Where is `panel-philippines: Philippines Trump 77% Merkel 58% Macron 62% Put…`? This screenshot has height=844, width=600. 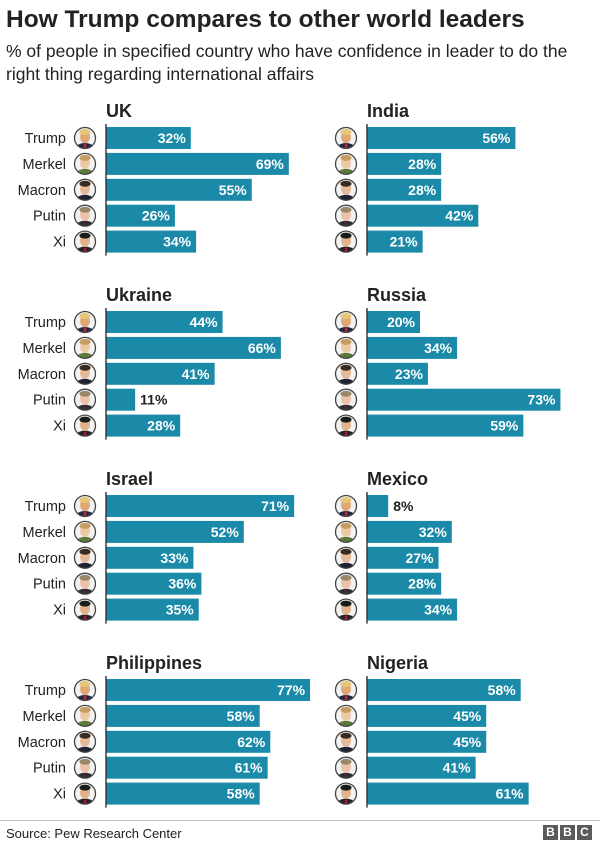
panel-philippines: Philippines Trump 77% Merkel 58% Macron 62% Put… is located at coordinates (164, 730).